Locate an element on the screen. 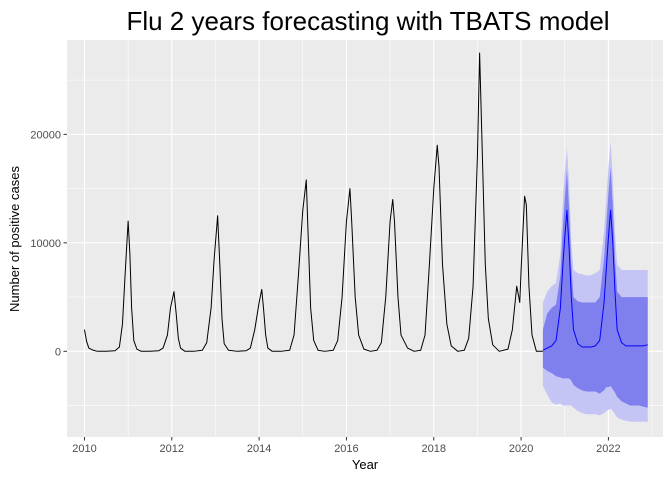 This screenshot has width=672, height=485. forecast-series-line is located at coordinates (595, 280).